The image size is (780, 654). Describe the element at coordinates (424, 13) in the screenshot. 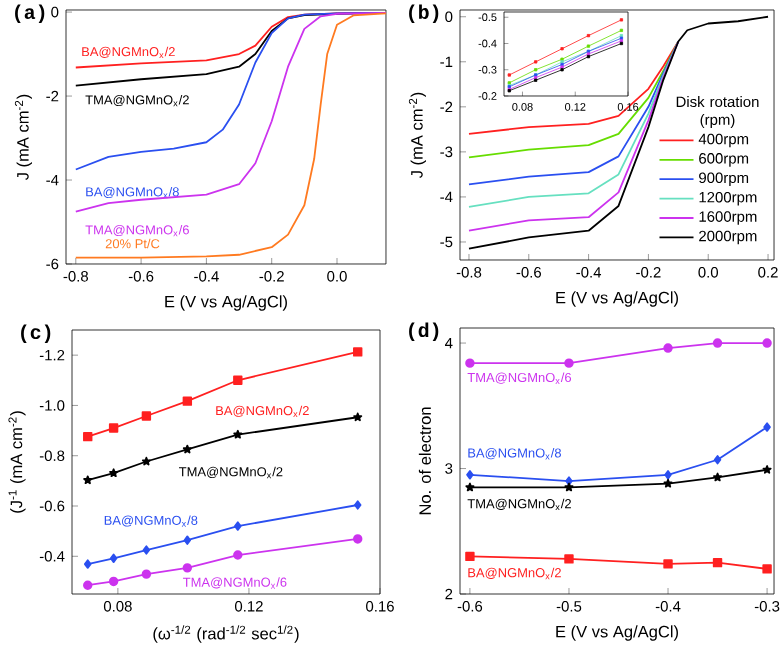

I see `chart-title: (b)` at that location.